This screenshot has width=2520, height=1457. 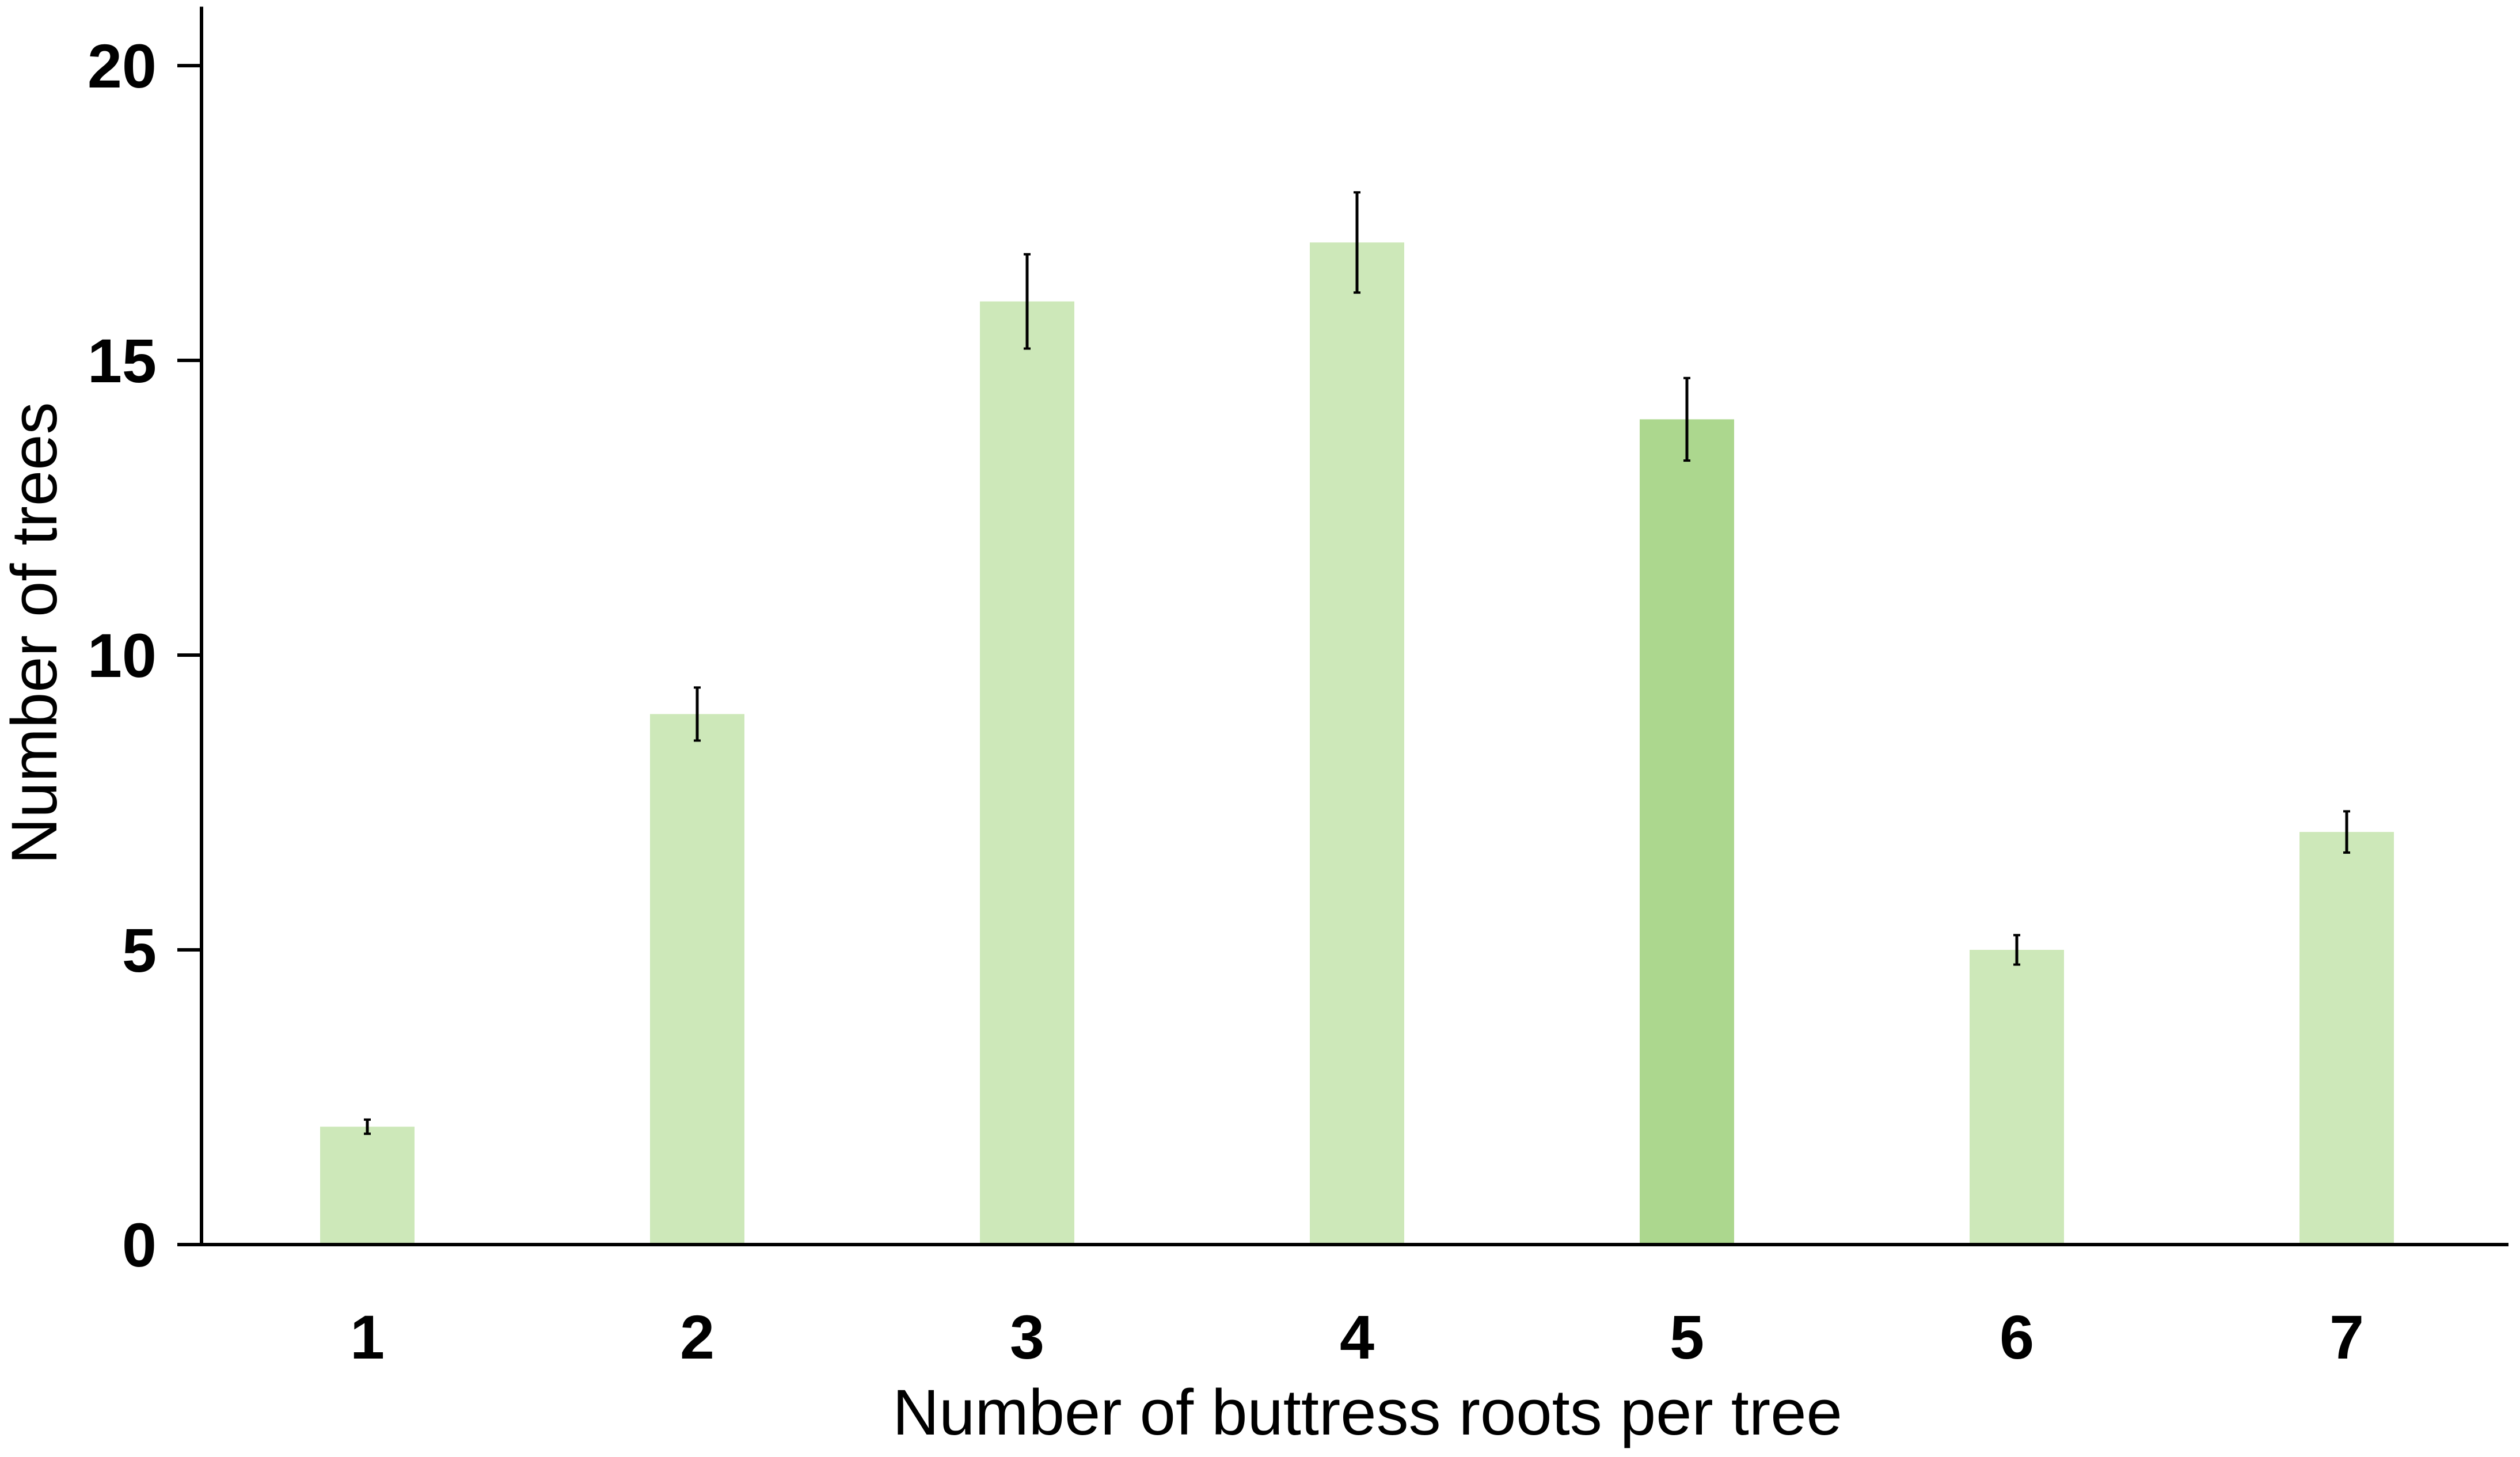 I want to click on y-tick-label-0: 0, so click(x=139, y=1245).